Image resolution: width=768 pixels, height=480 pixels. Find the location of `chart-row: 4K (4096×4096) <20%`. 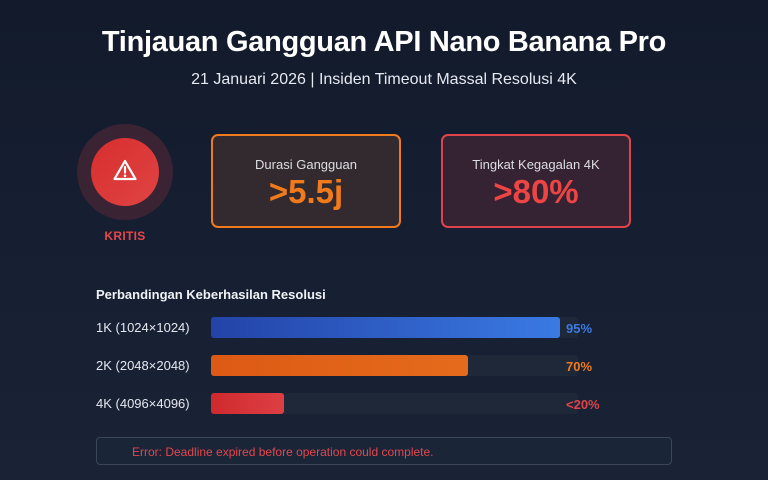

chart-row: 4K (4096×4096) <20% is located at coordinates (376, 404).